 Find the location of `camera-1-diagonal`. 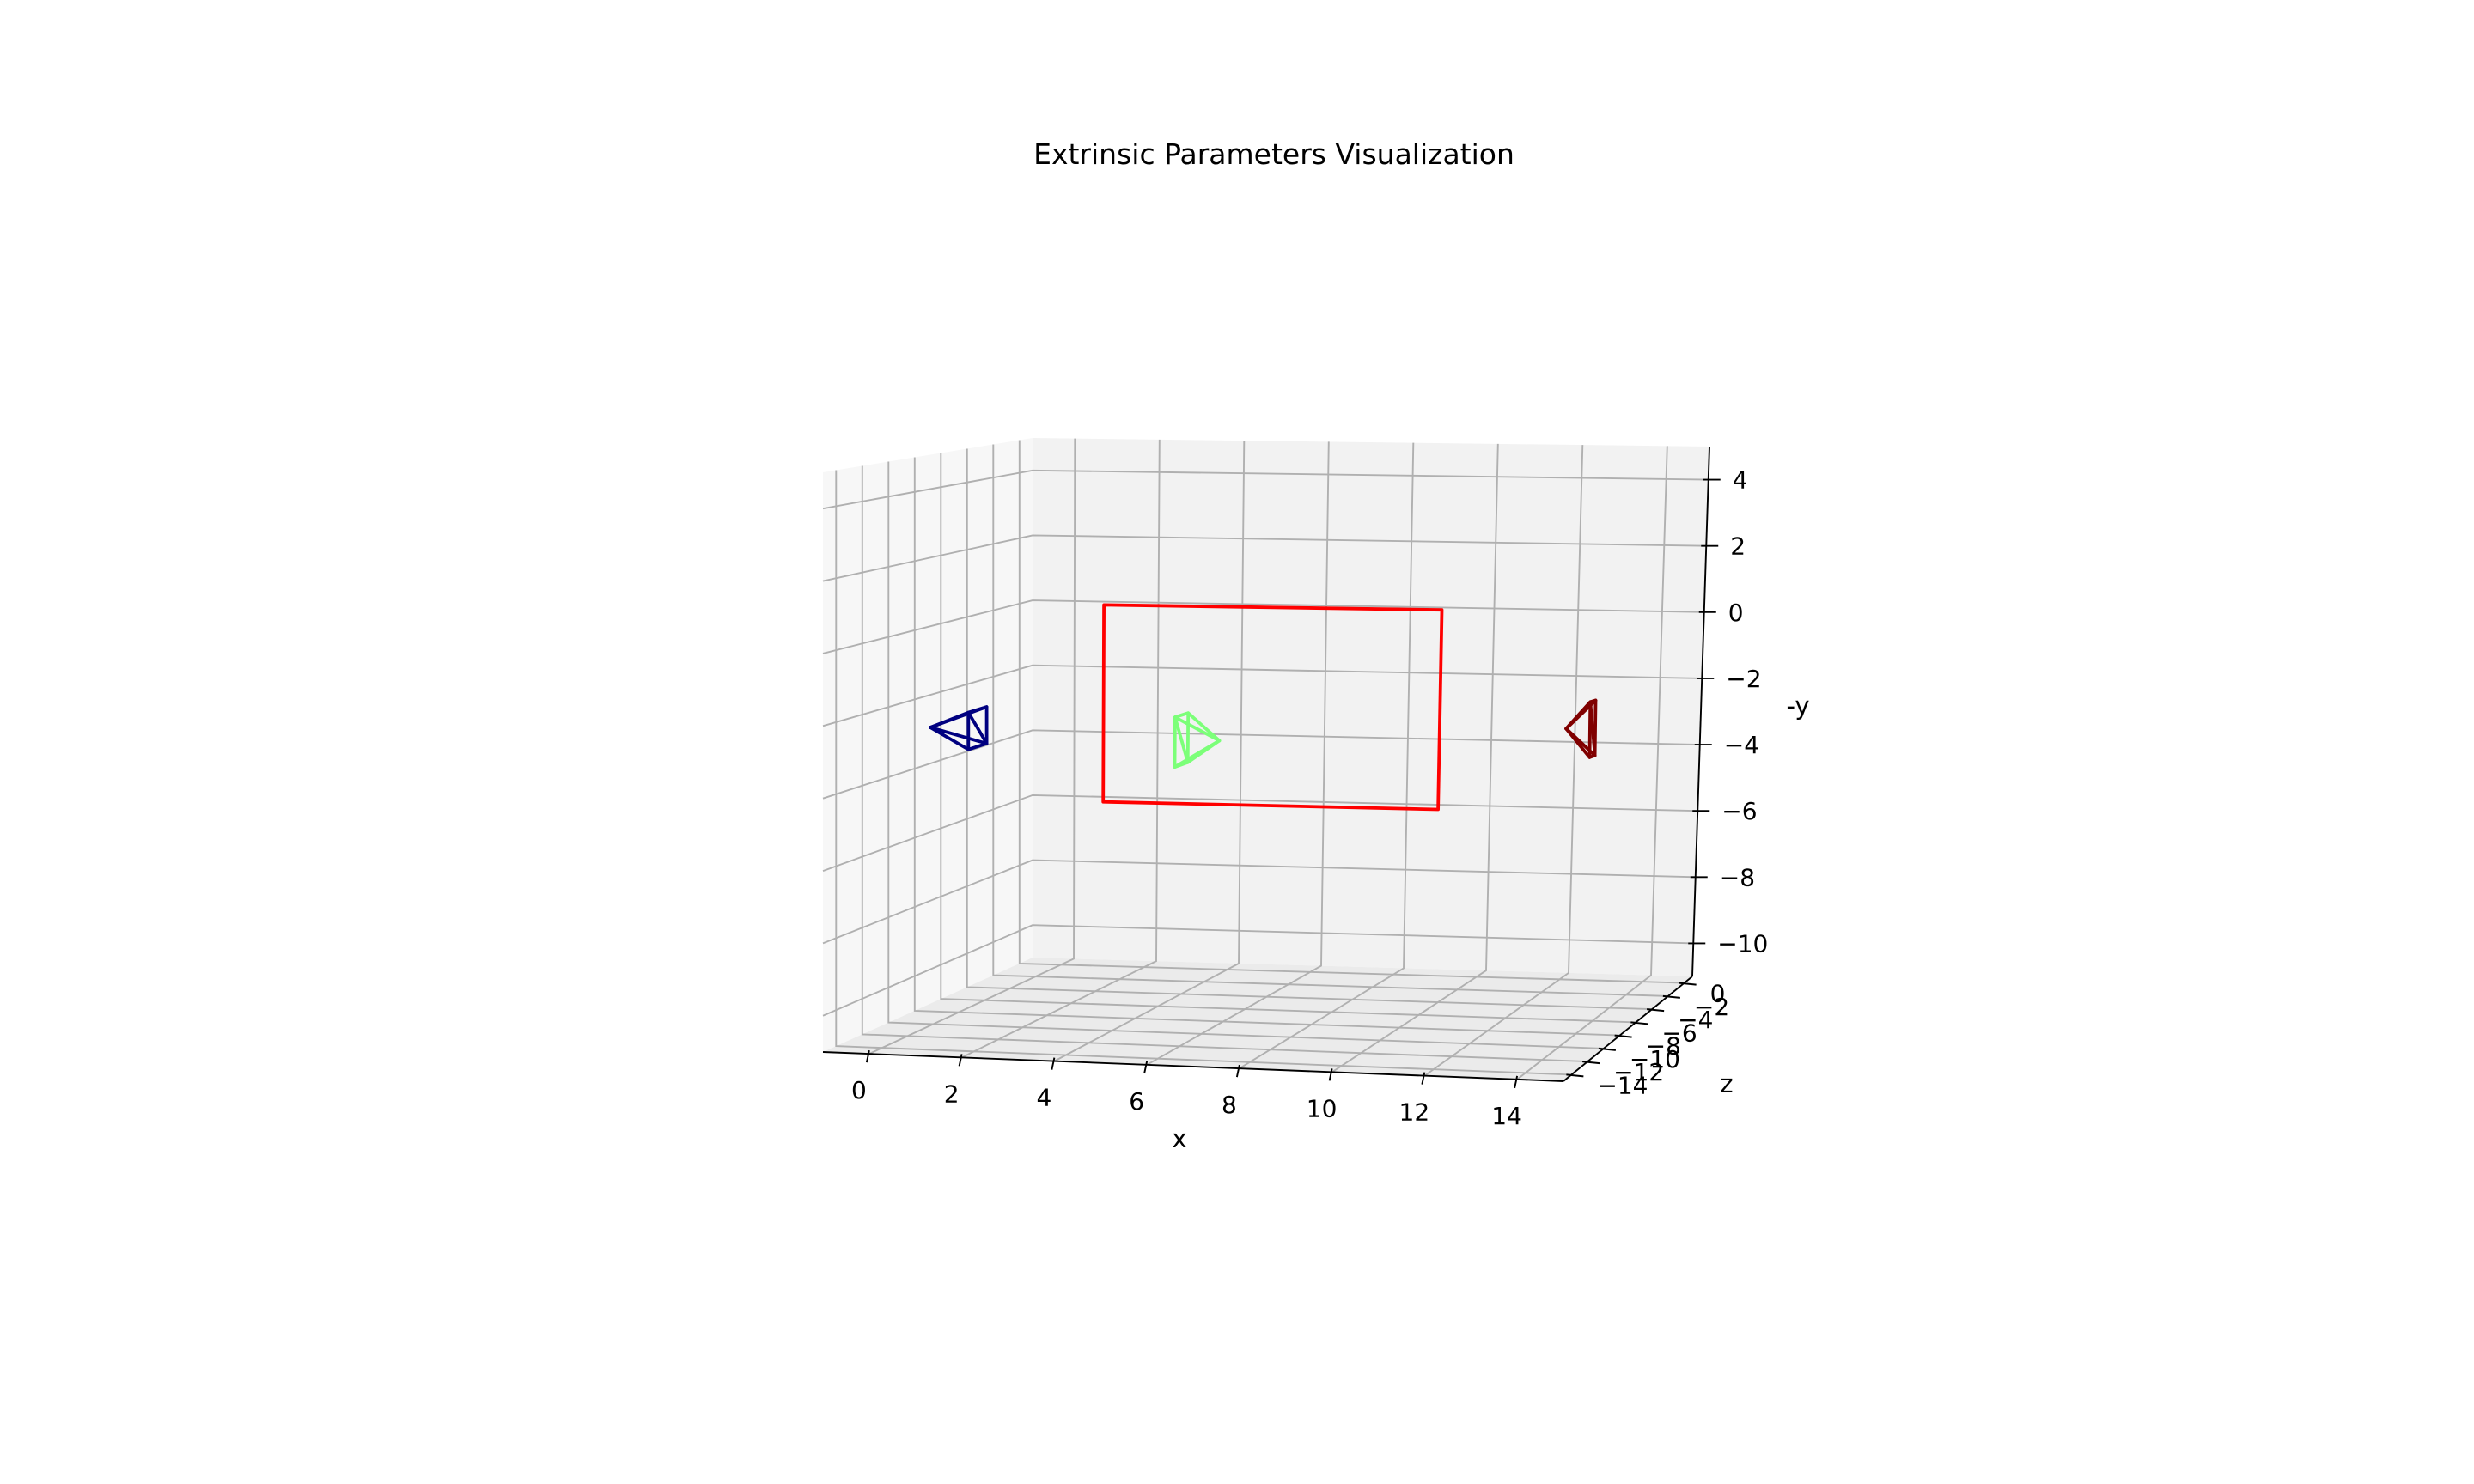

camera-1-diagonal is located at coordinates (977, 728).